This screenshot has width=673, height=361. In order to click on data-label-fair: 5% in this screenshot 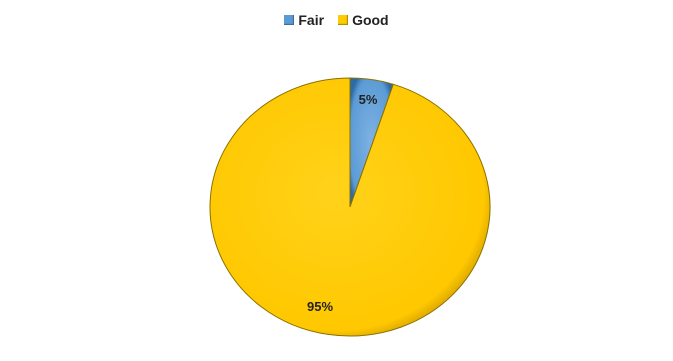, I will do `click(368, 99)`.